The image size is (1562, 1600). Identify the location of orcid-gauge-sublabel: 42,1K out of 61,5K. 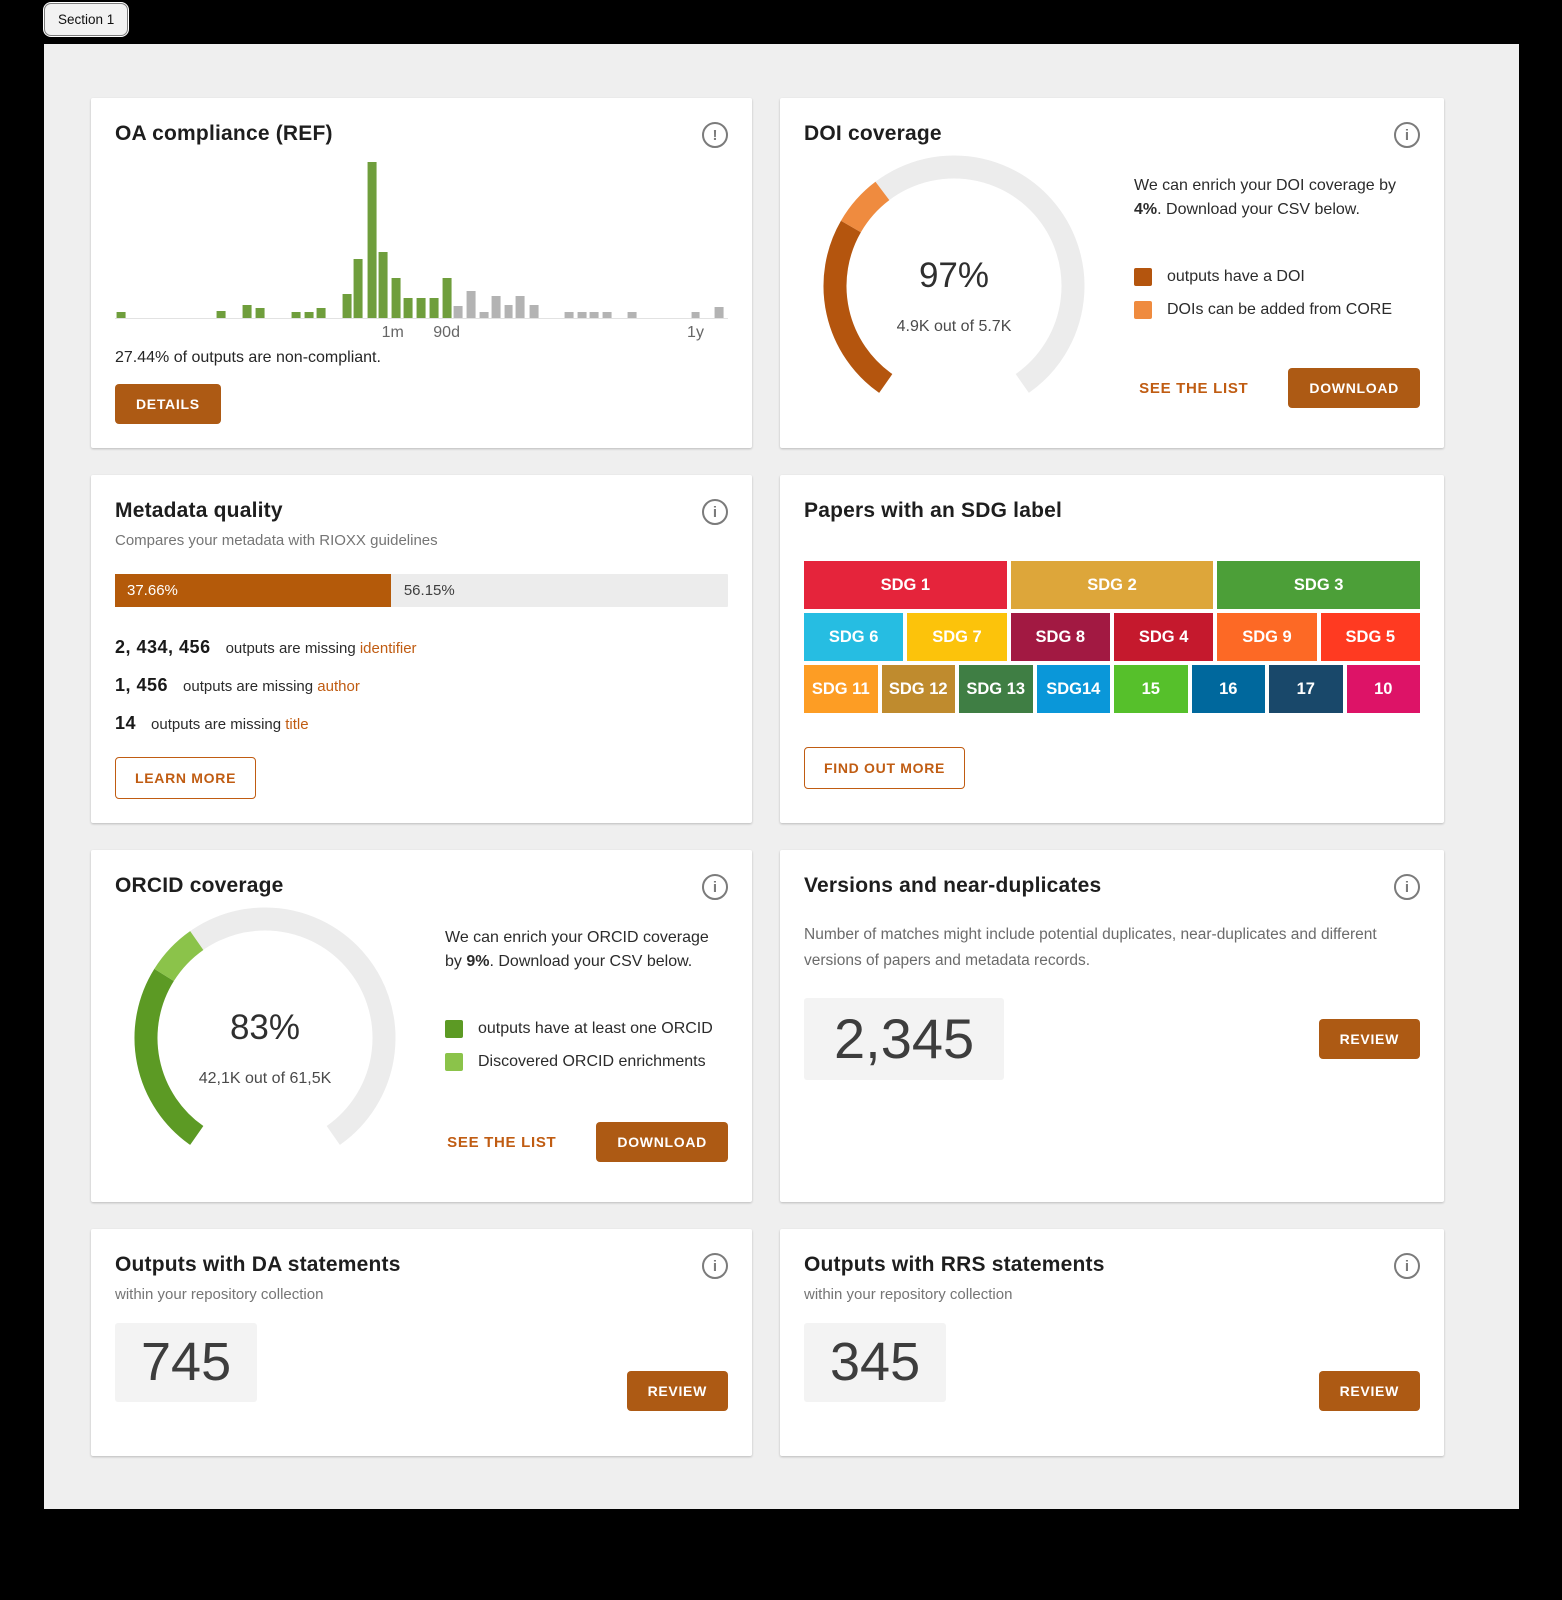
(265, 1078).